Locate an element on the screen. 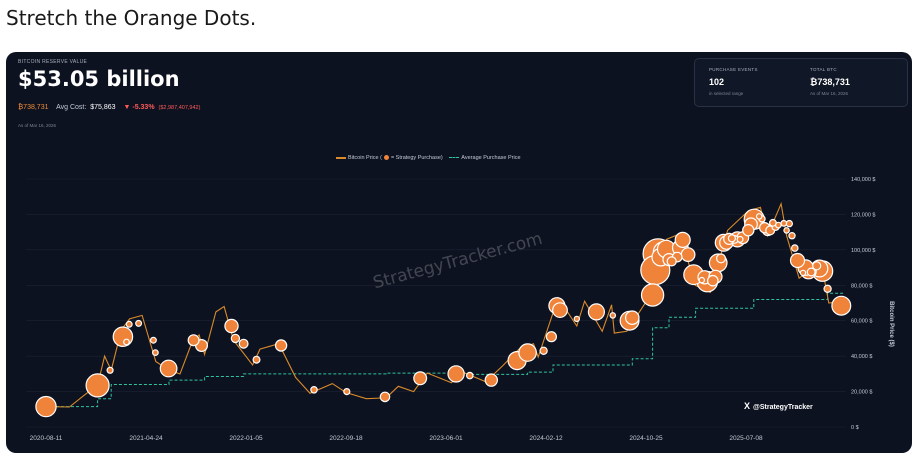 The height and width of the screenshot is (456, 915). total-btc-label: TOTAL BTC is located at coordinates (823, 69).